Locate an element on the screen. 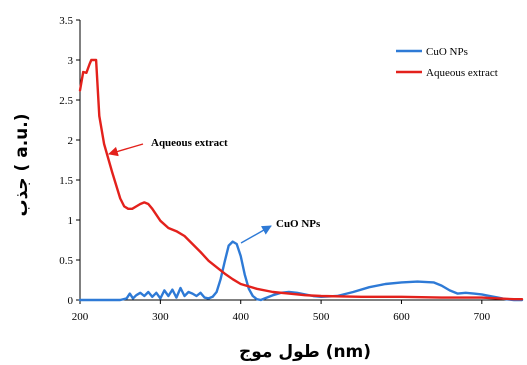 The image size is (527, 365). annotation-arrow-cuo is located at coordinates (256, 234).